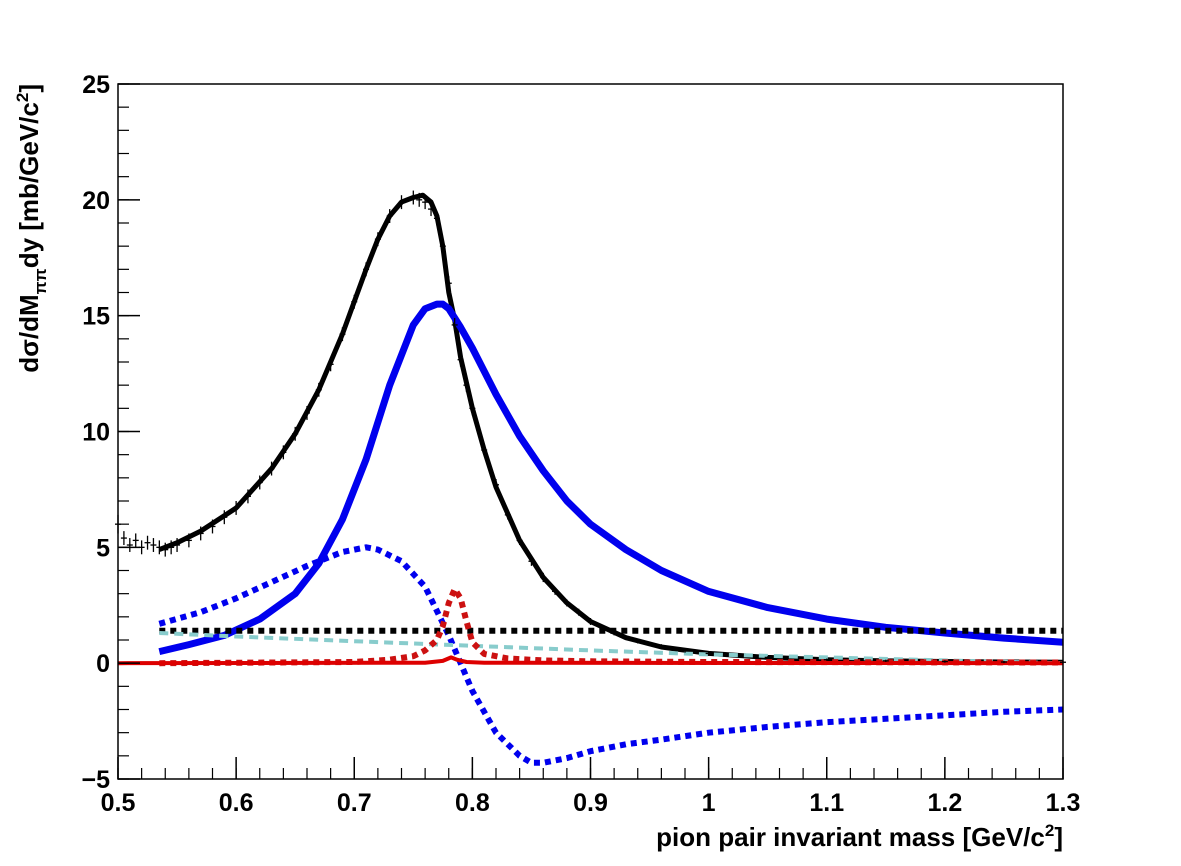 This screenshot has width=1181, height=866. What do you see at coordinates (944, 803) in the screenshot?
I see `x-tick-label: 1.2` at bounding box center [944, 803].